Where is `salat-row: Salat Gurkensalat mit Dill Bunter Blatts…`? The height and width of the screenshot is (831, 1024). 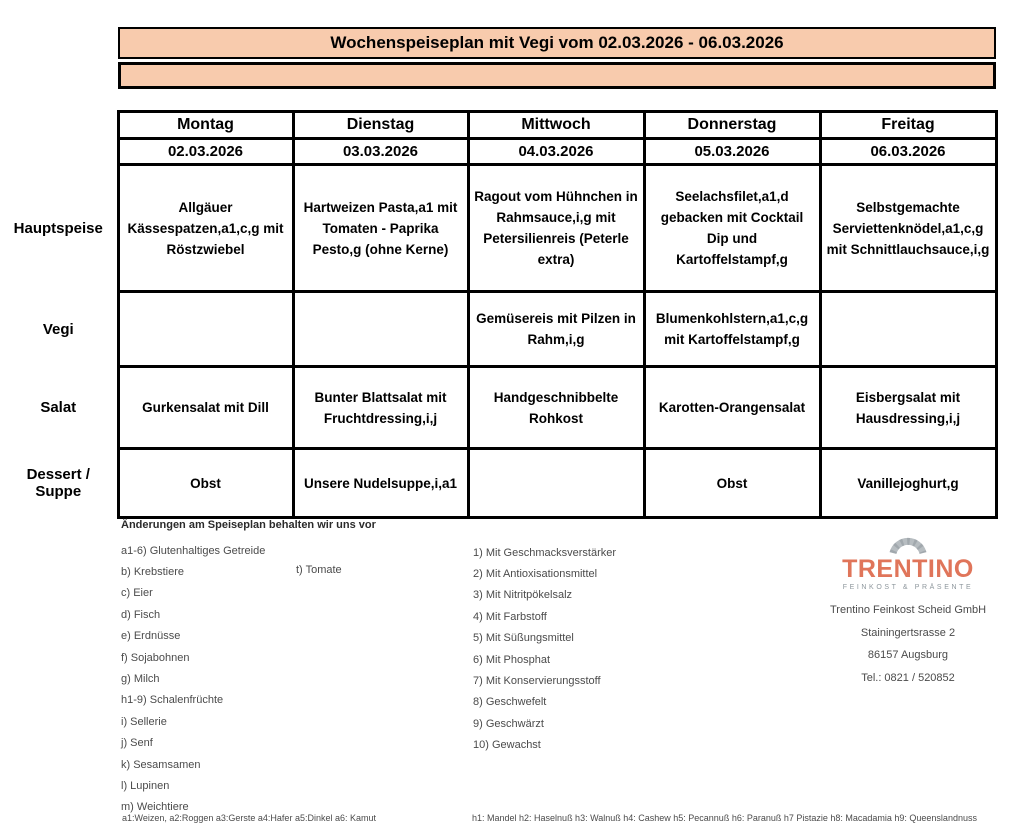
salat-row: Salat Gurkensalat mit Dill Bunter Blatts… is located at coordinates (499, 407).